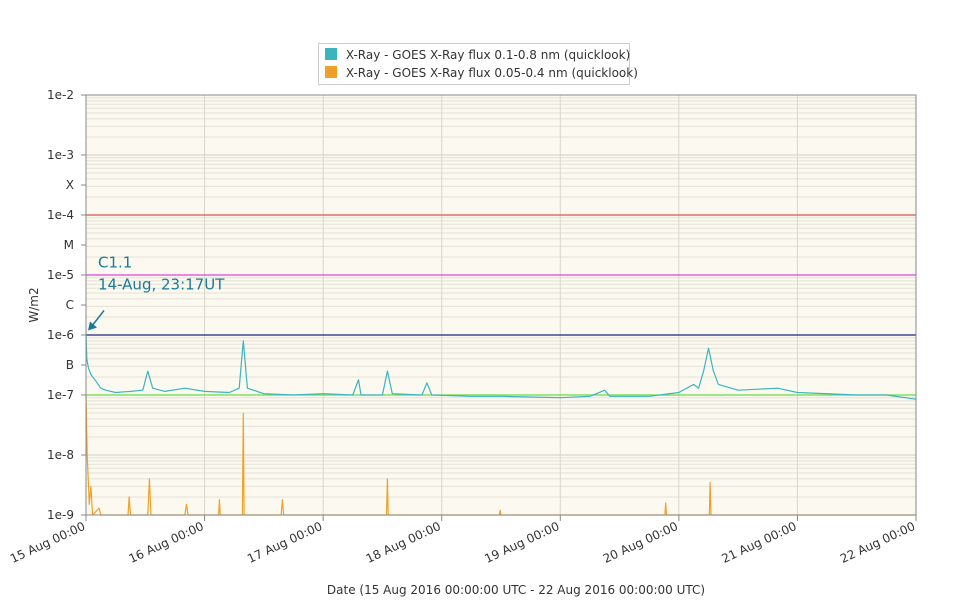 The image size is (970, 604). Describe the element at coordinates (60, 95) in the screenshot. I see `y-tick-label: 1e-2` at that location.